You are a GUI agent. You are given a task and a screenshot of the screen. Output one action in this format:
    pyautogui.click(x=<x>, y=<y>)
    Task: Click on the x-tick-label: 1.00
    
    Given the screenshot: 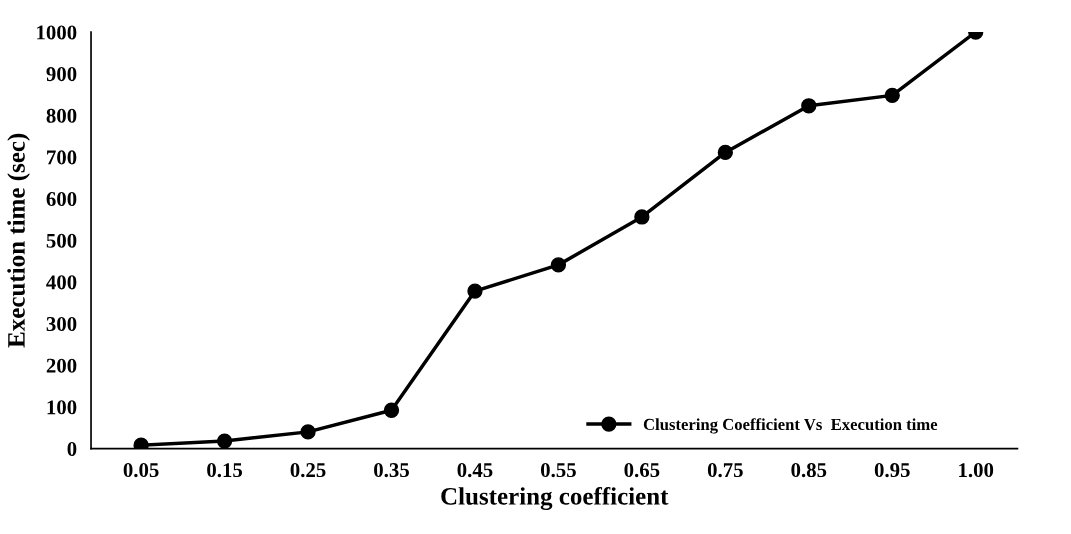 What is the action you would take?
    pyautogui.click(x=976, y=470)
    